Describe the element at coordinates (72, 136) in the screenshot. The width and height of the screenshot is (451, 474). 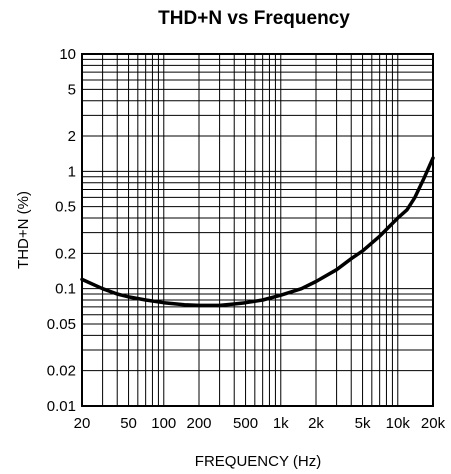
I see `y-tick-label: 2` at that location.